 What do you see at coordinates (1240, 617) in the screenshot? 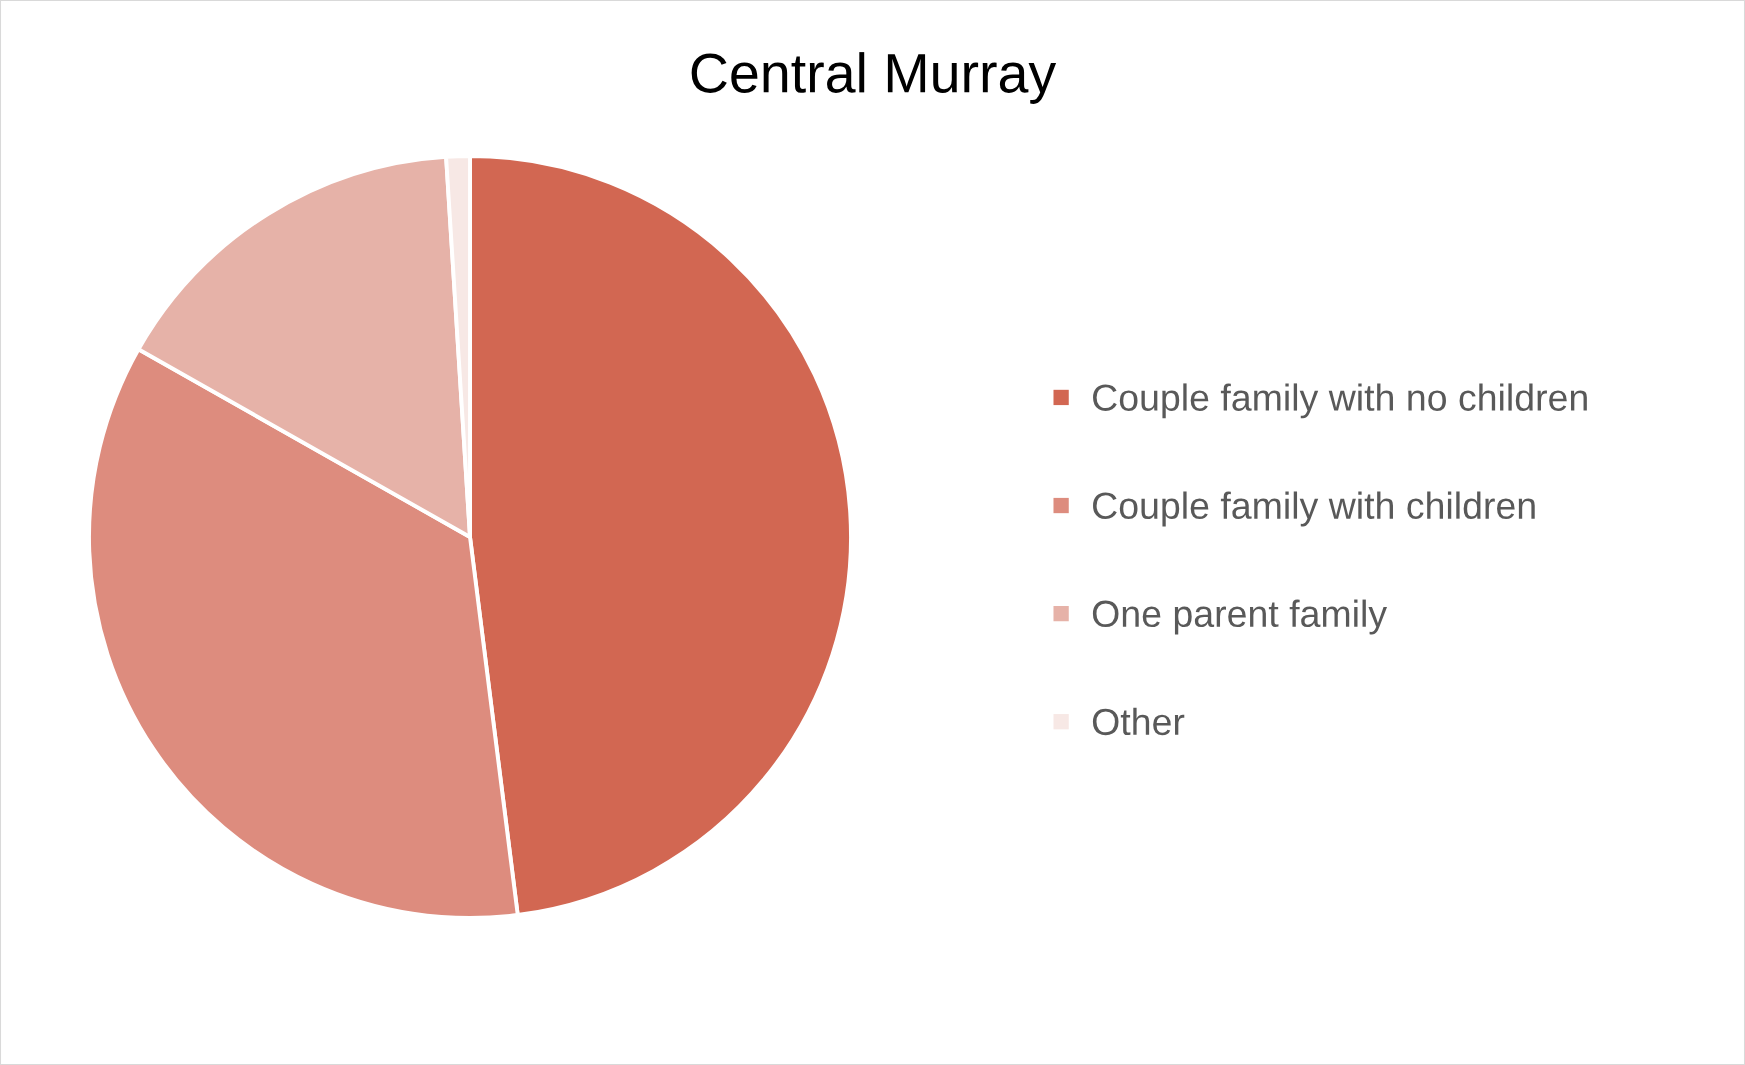
I see `legend-label: One parent family` at bounding box center [1240, 617].